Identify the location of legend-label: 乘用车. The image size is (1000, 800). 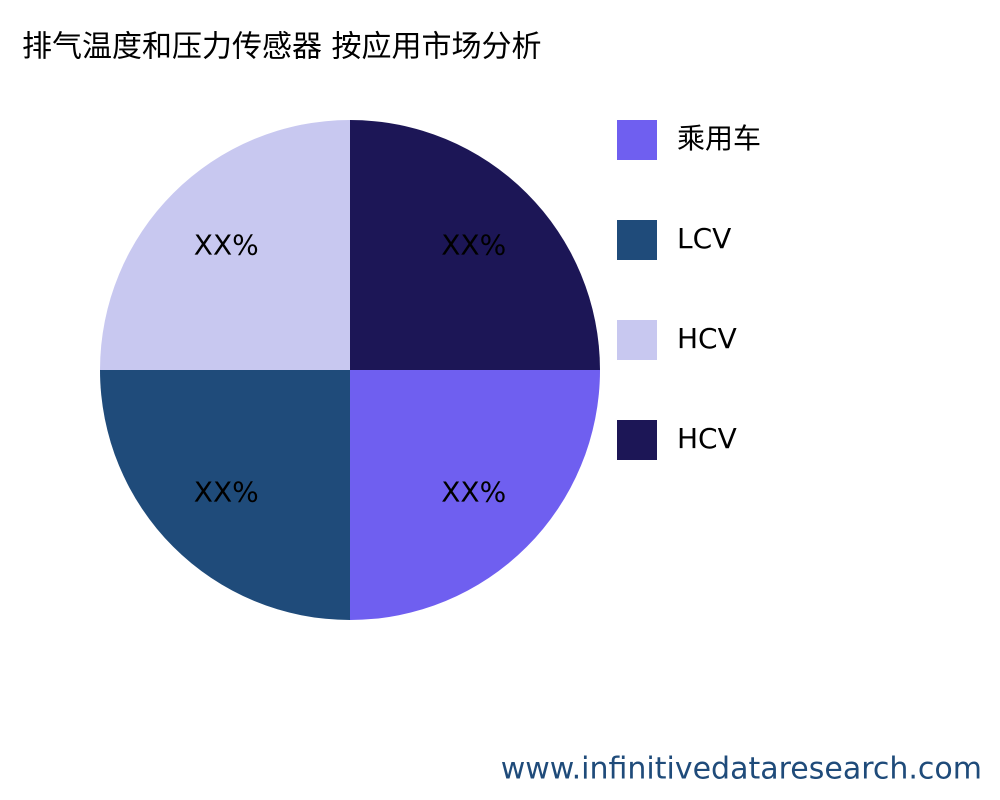
(719, 138).